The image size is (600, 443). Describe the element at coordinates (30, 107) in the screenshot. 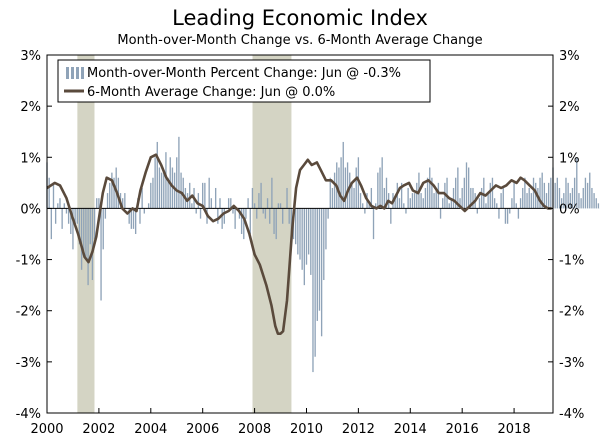

I see `y-tick-label-left: 2%` at that location.